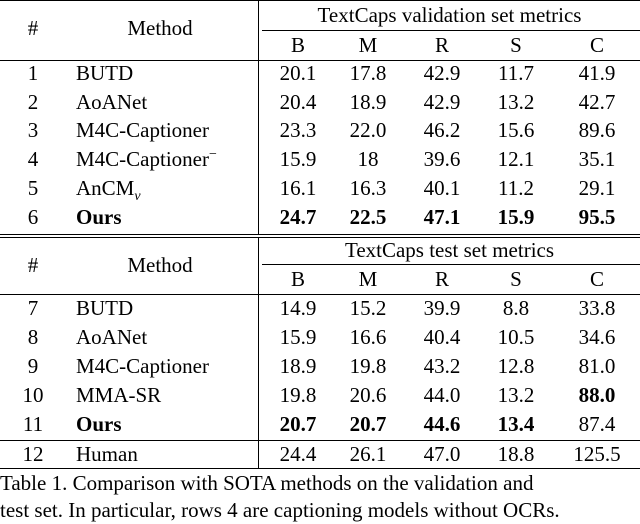 Image resolution: width=640 pixels, height=524 pixels. Describe the element at coordinates (442, 159) in the screenshot. I see `metric-value: 39.6` at that location.